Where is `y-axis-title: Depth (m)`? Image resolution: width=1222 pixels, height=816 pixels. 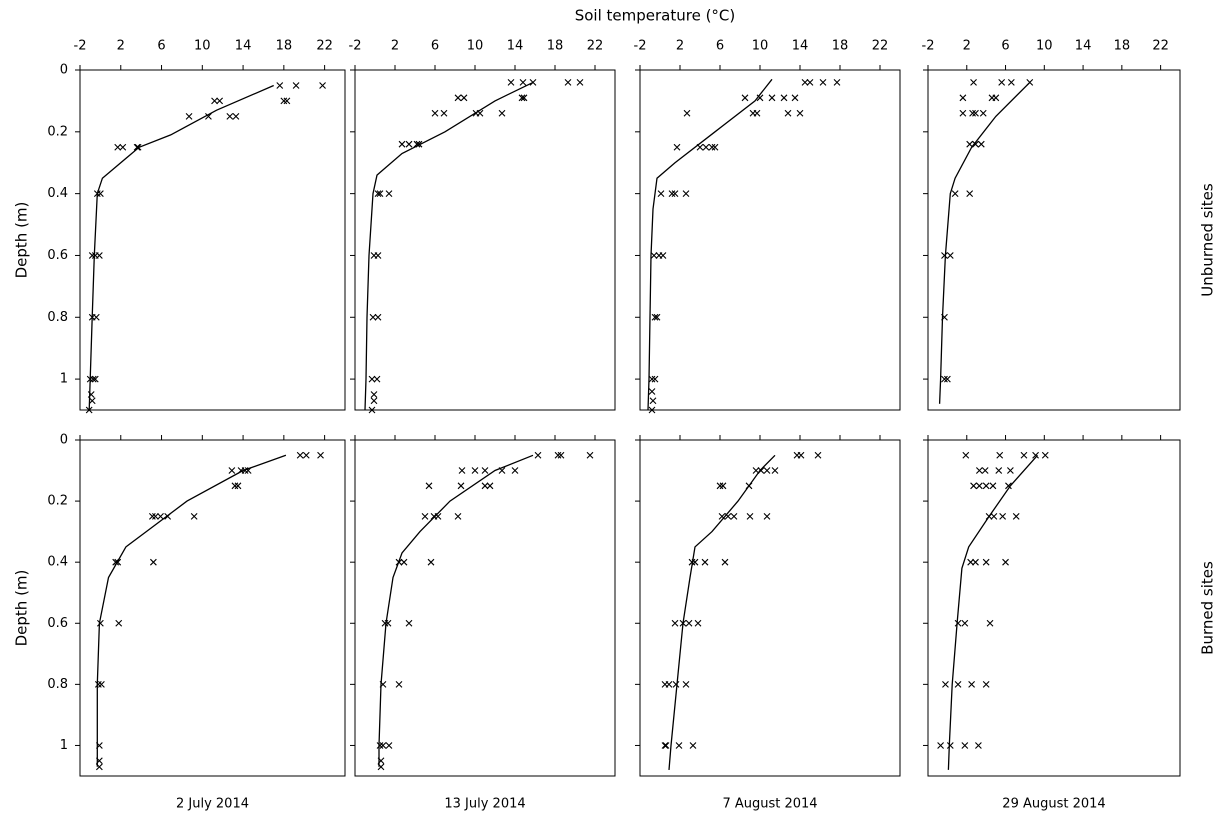
y-axis-title: Depth (m) is located at coordinates (22, 240).